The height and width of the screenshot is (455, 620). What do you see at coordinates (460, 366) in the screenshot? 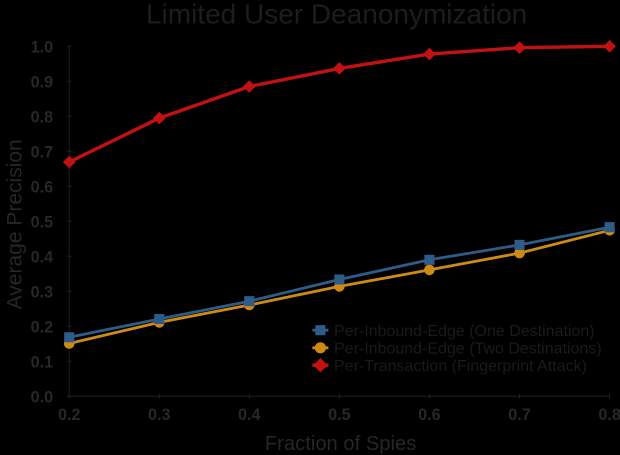
I see `svg-text:Per-Transaction (Fingerprint A: Per-Transaction (Fingerprint Attack)` at bounding box center [460, 366].